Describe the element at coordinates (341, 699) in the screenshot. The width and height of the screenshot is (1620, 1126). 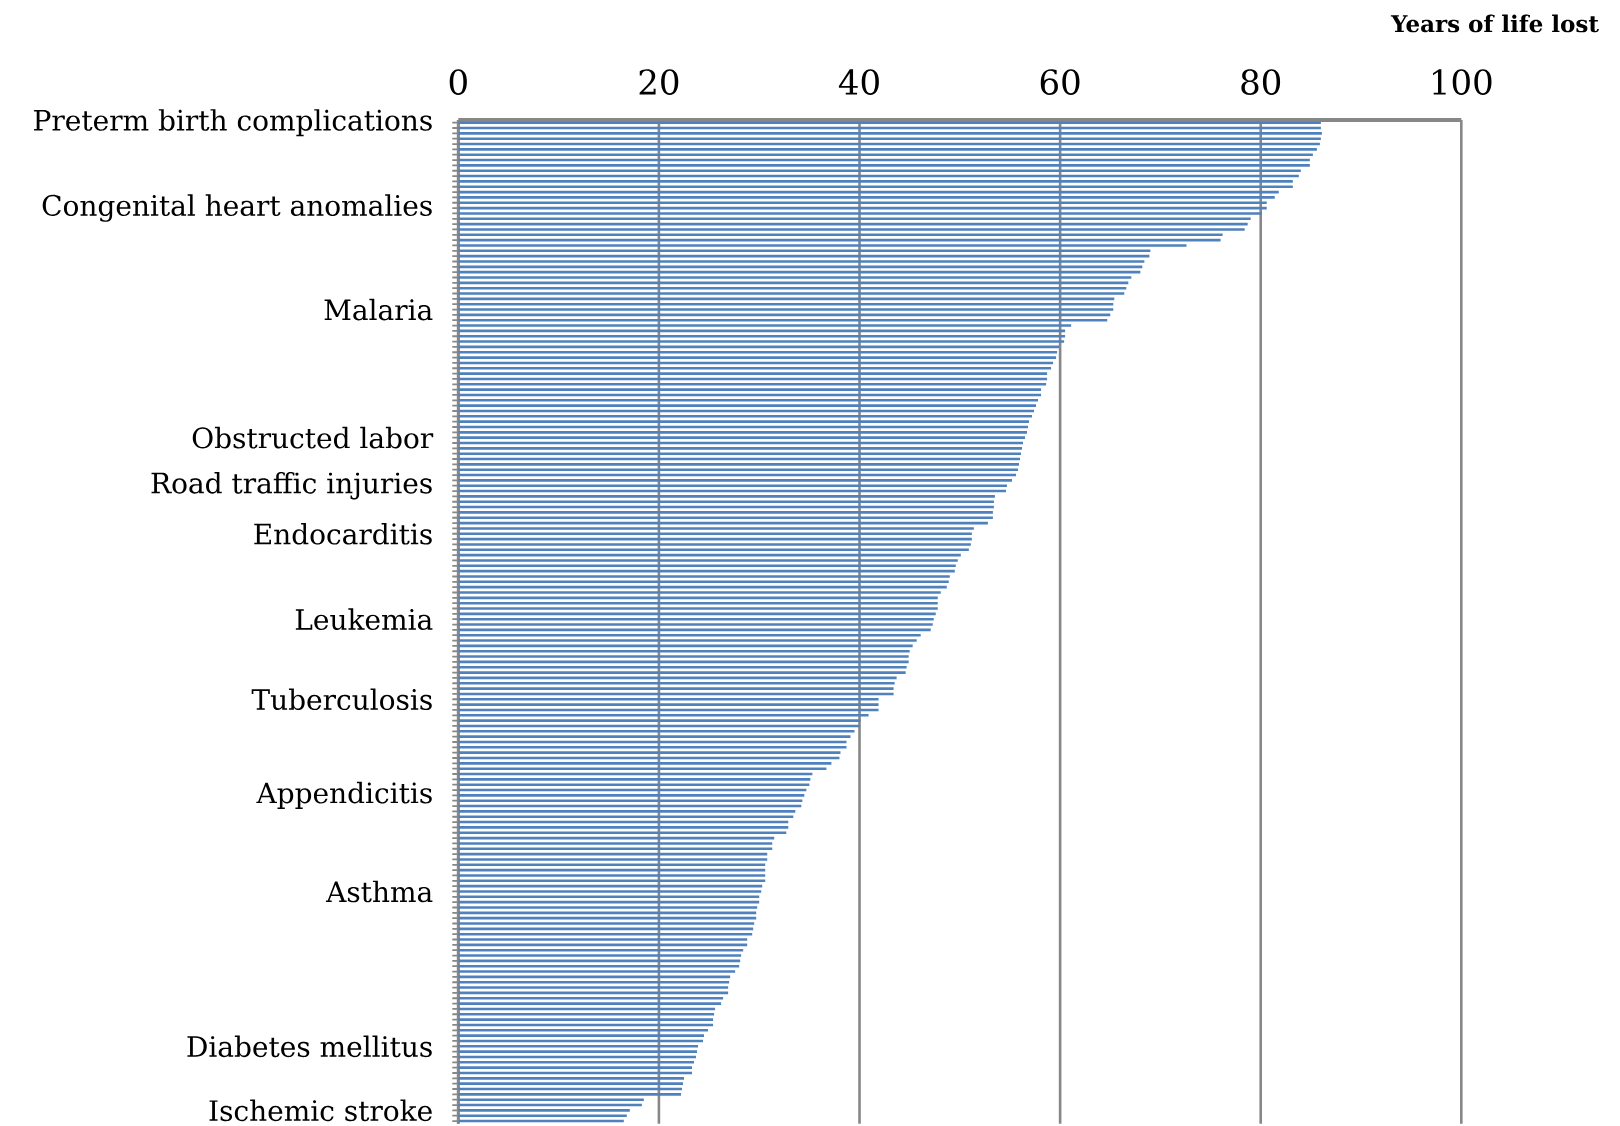
I see `y-tick-label: Tuberculosis` at that location.